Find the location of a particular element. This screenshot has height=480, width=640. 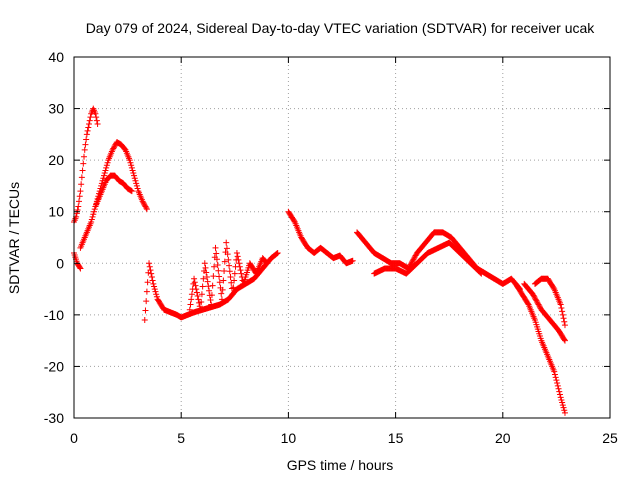

y-tick-label: 0 is located at coordinates (60, 263).